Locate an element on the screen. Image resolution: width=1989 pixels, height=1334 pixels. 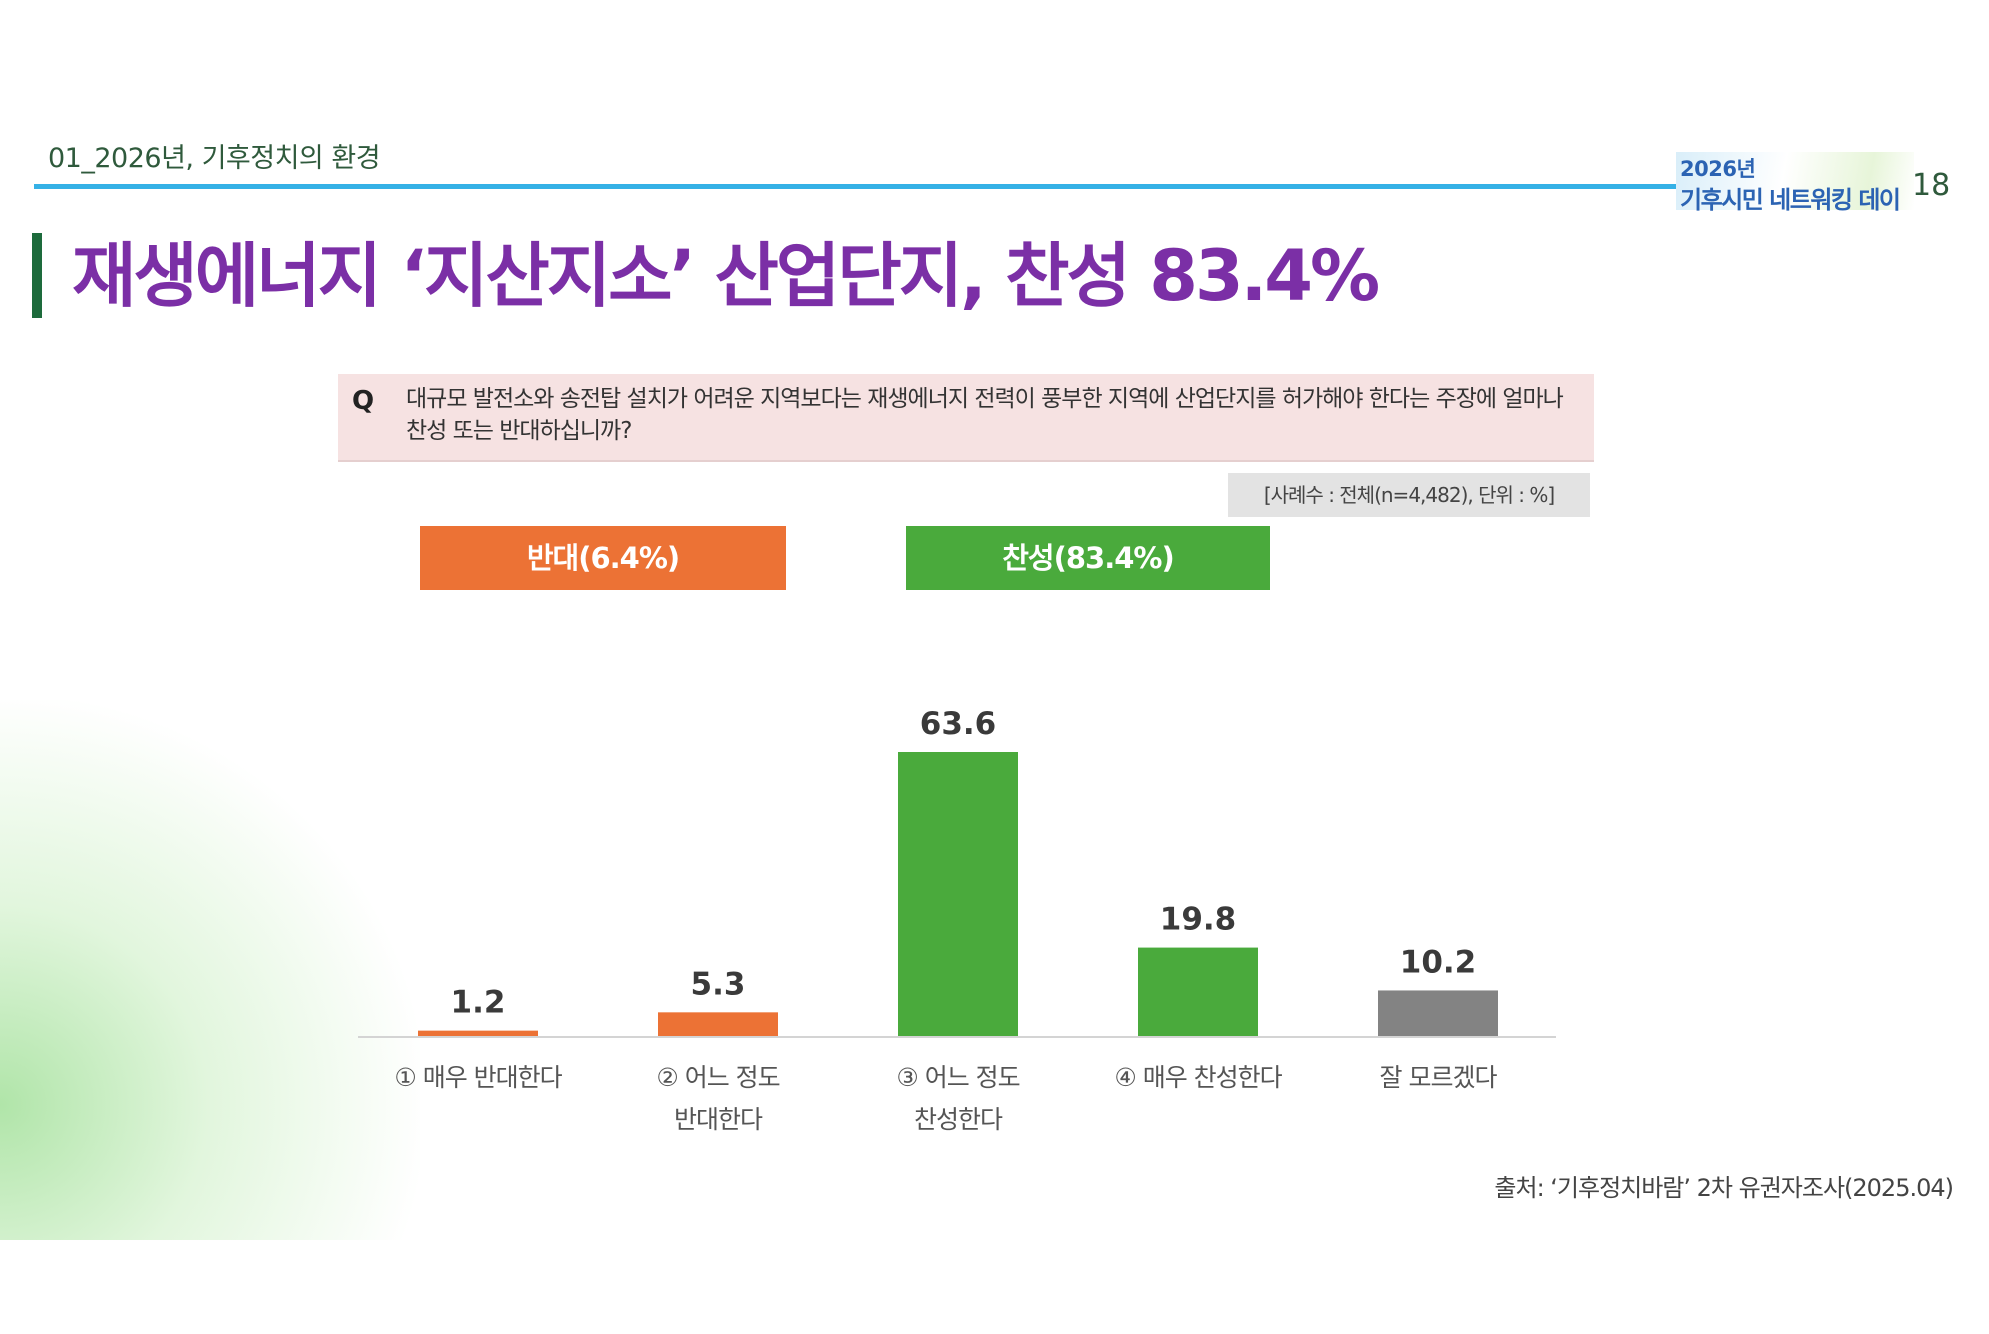
category-label-3: ③ 어느 정도 is located at coordinates (957, 1077).